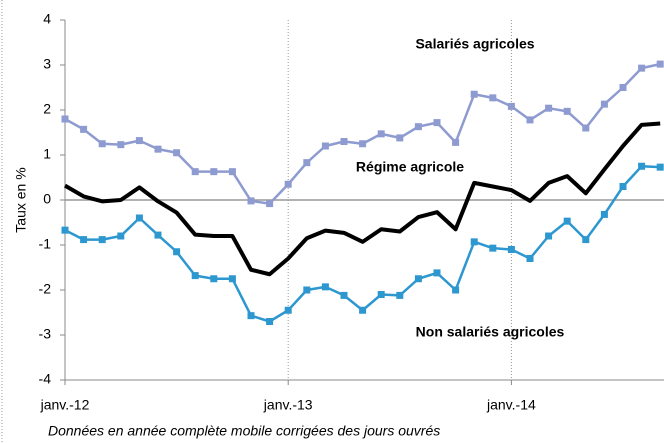  I want to click on series-label: Non salariés agricoles, so click(490, 332).